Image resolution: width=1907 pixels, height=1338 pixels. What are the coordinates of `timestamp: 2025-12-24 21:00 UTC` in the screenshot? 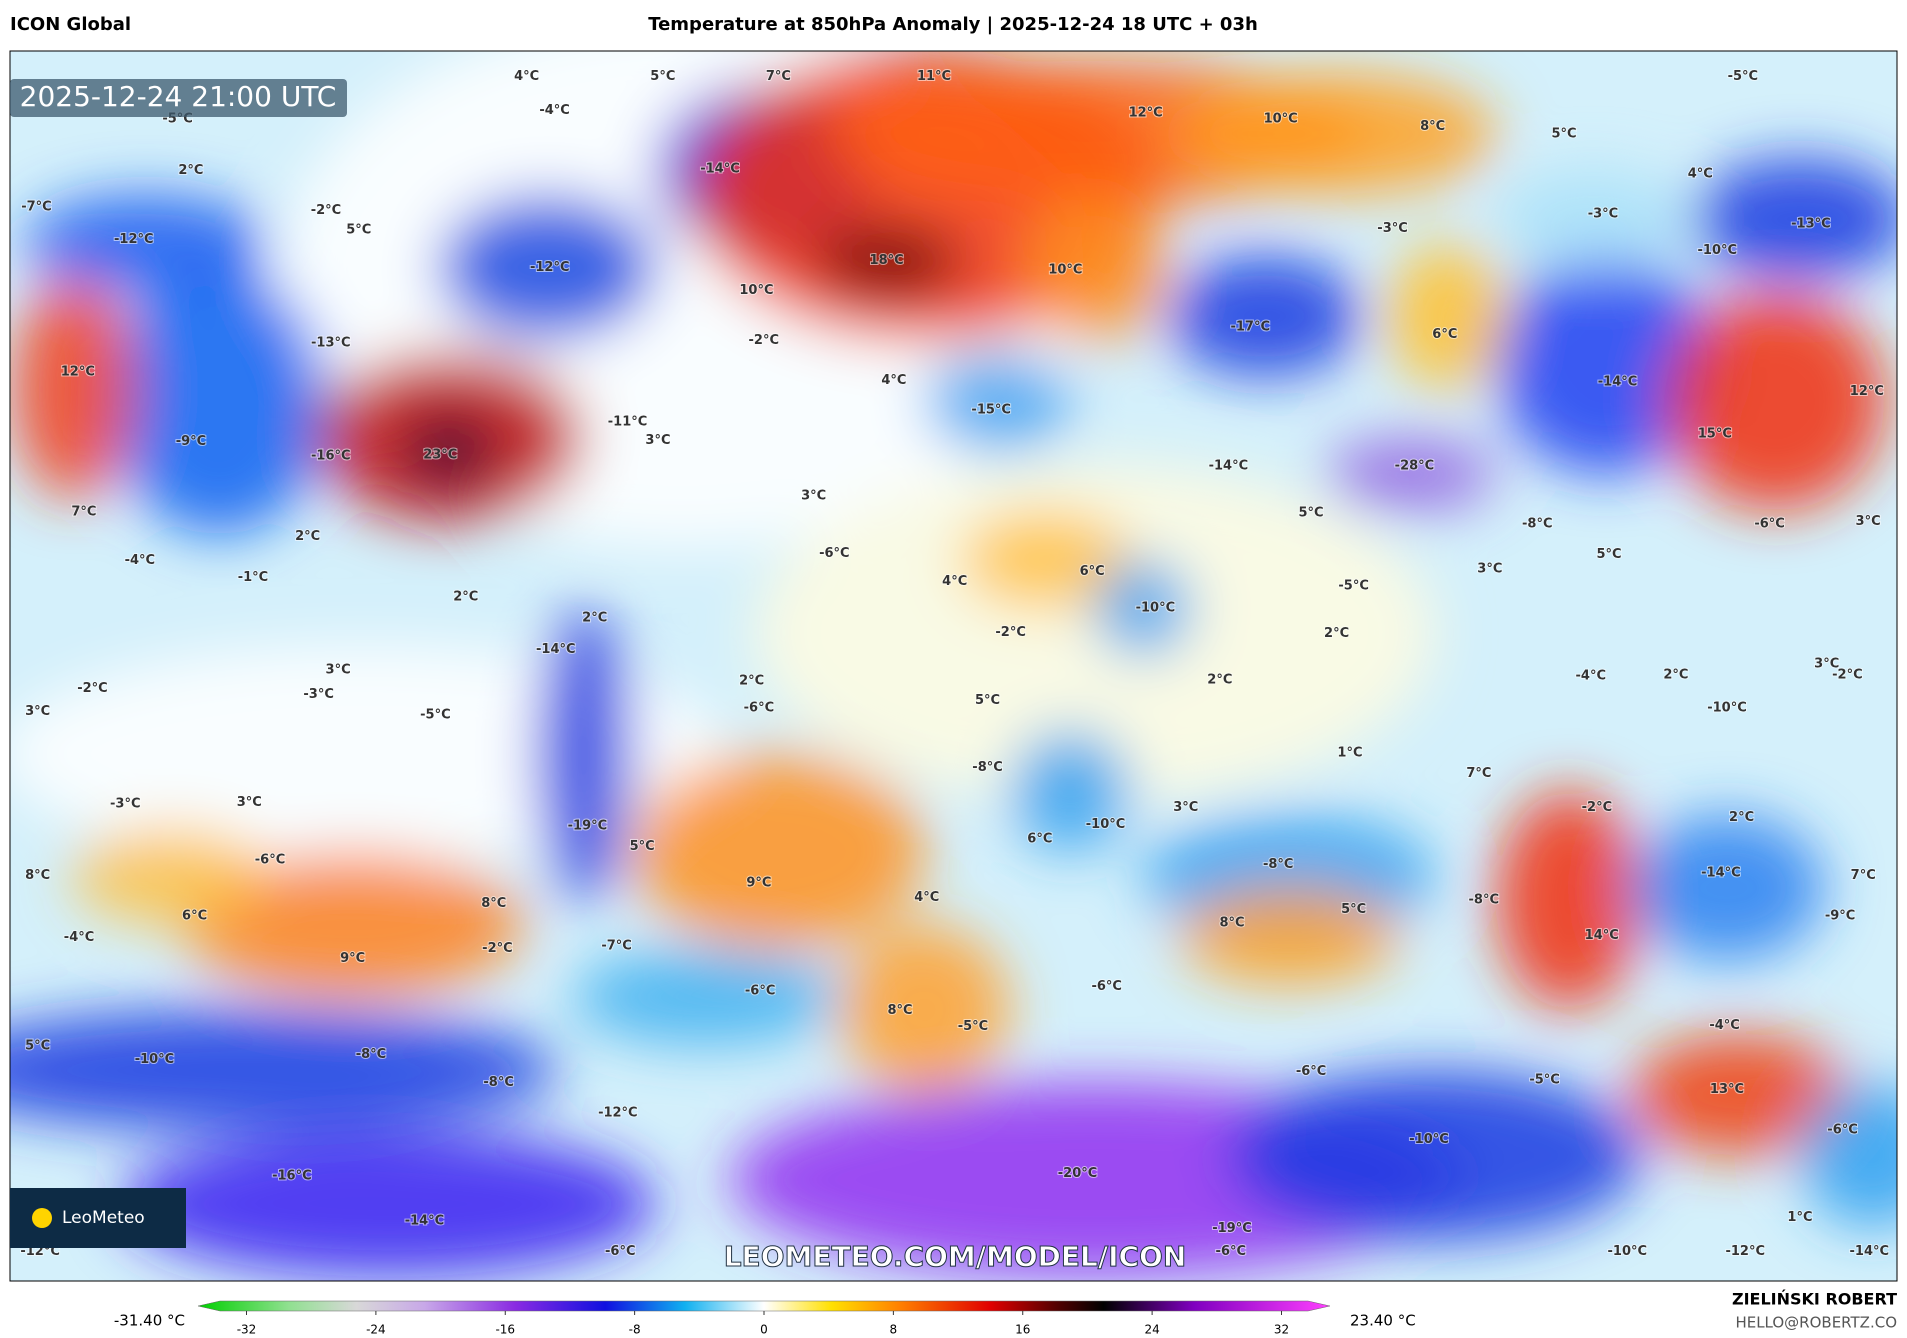 It's located at (178, 96).